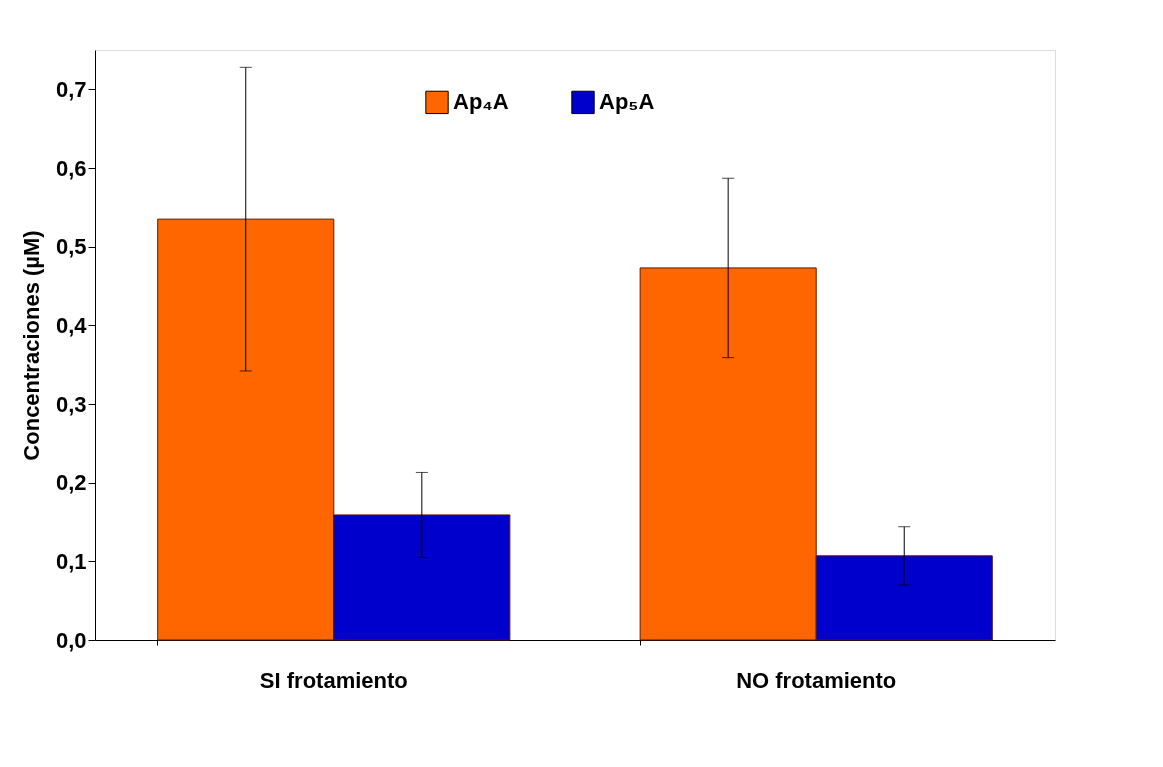 Image resolution: width=1163 pixels, height=767 pixels. What do you see at coordinates (71, 483) in the screenshot?
I see `y-tick-label: 0,2` at bounding box center [71, 483].